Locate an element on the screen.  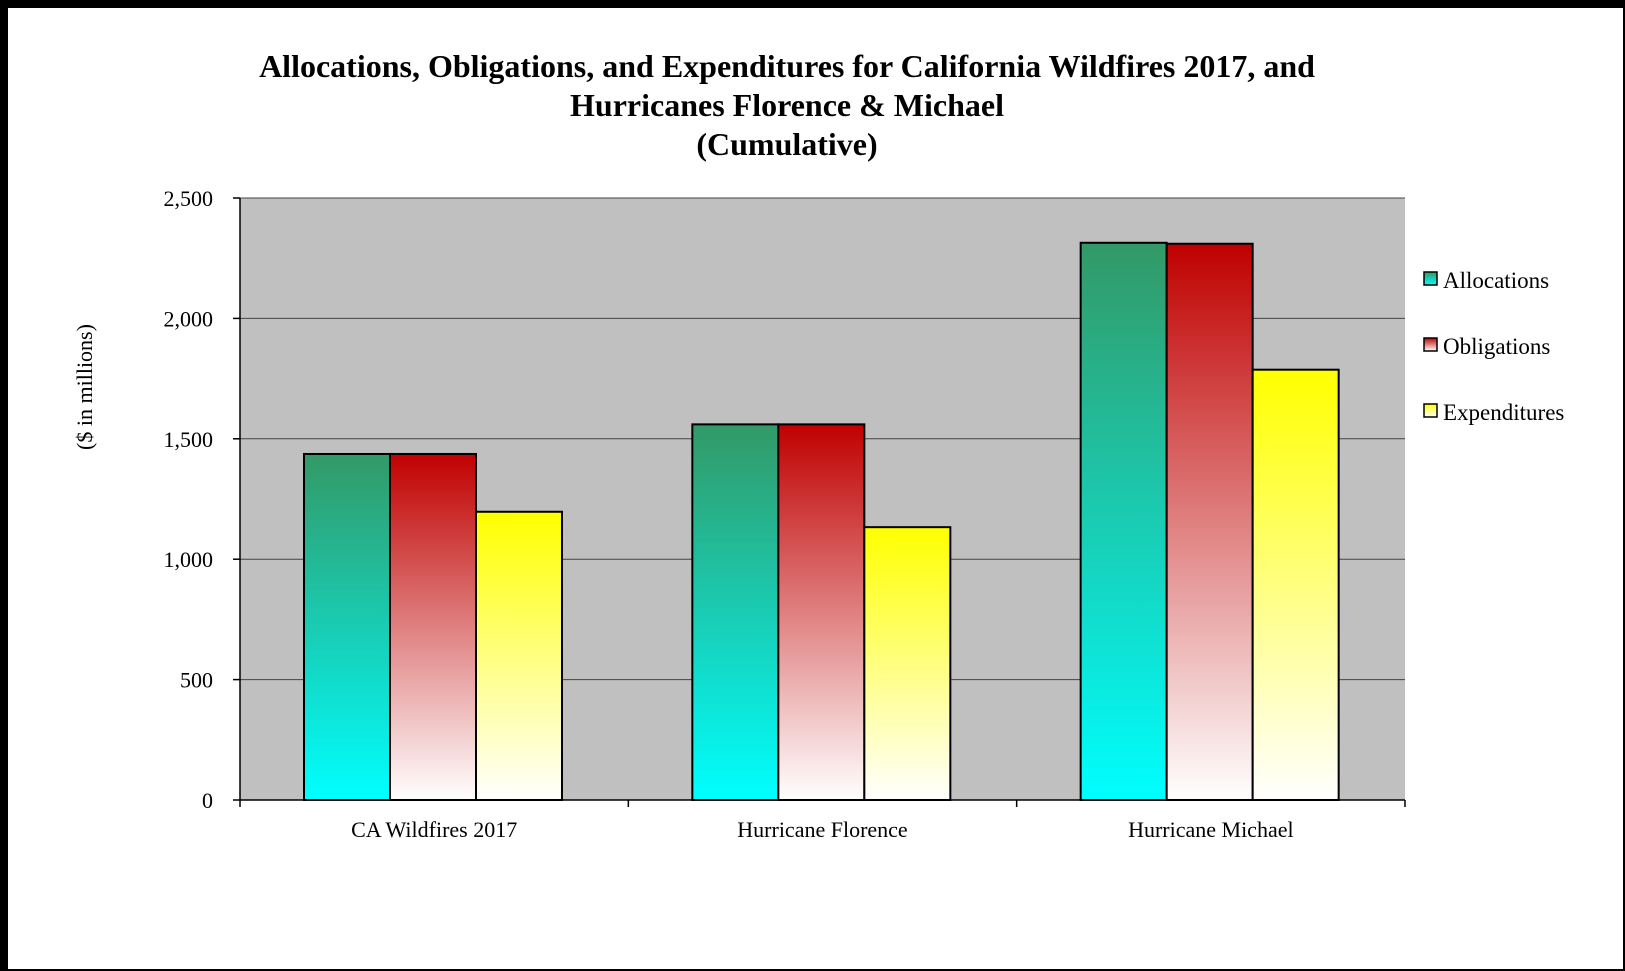
legend-swatch-obligations is located at coordinates (1430, 344).